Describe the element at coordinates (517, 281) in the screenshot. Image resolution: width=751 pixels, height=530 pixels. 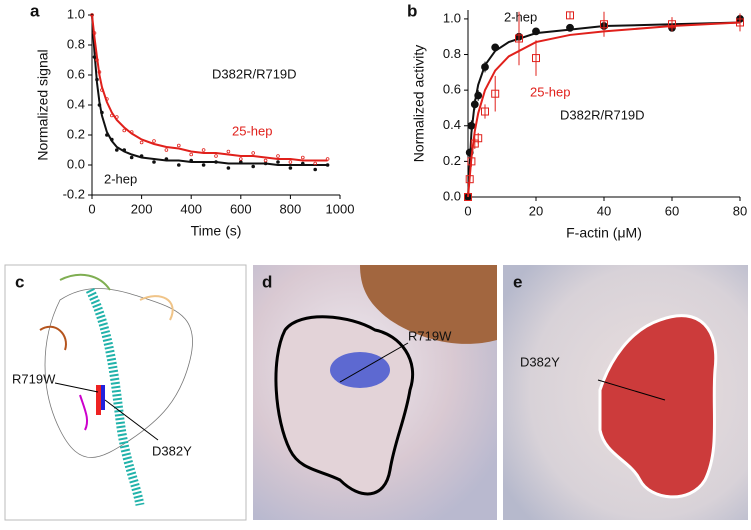
I see `panel-label: e` at that location.